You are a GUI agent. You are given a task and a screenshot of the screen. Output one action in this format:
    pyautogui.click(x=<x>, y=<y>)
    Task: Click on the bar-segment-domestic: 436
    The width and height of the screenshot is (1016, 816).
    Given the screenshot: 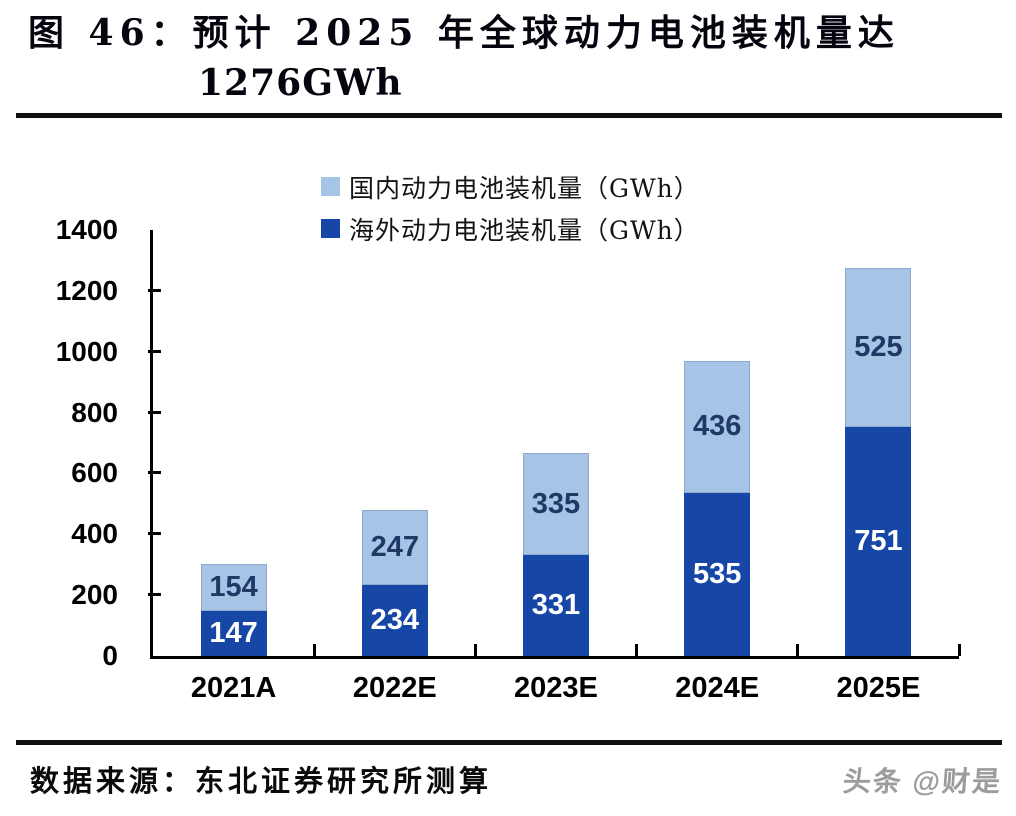 What is the action you would take?
    pyautogui.click(x=717, y=427)
    